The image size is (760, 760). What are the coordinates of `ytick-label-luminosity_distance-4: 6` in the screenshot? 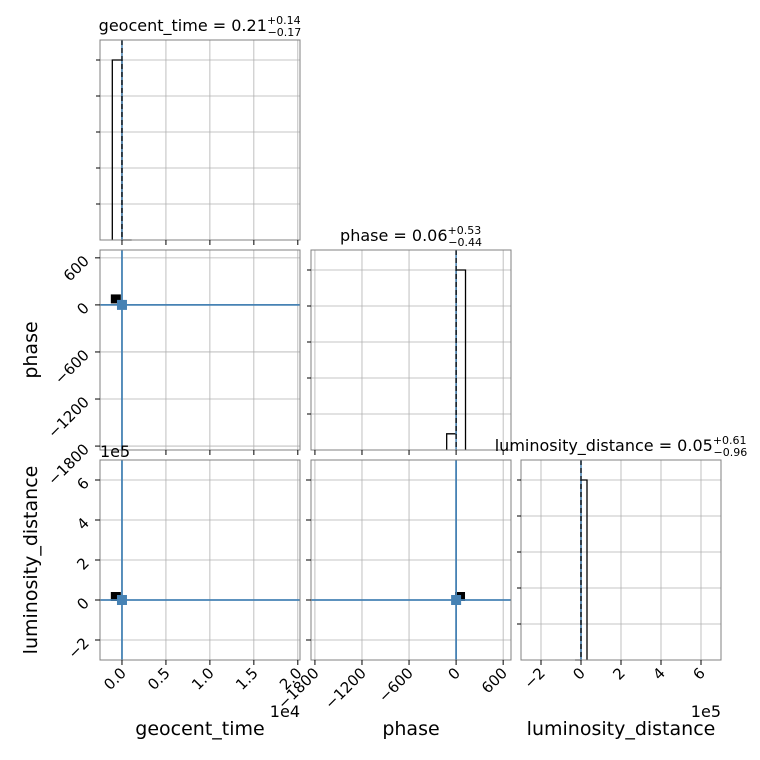 It's located at (82, 483).